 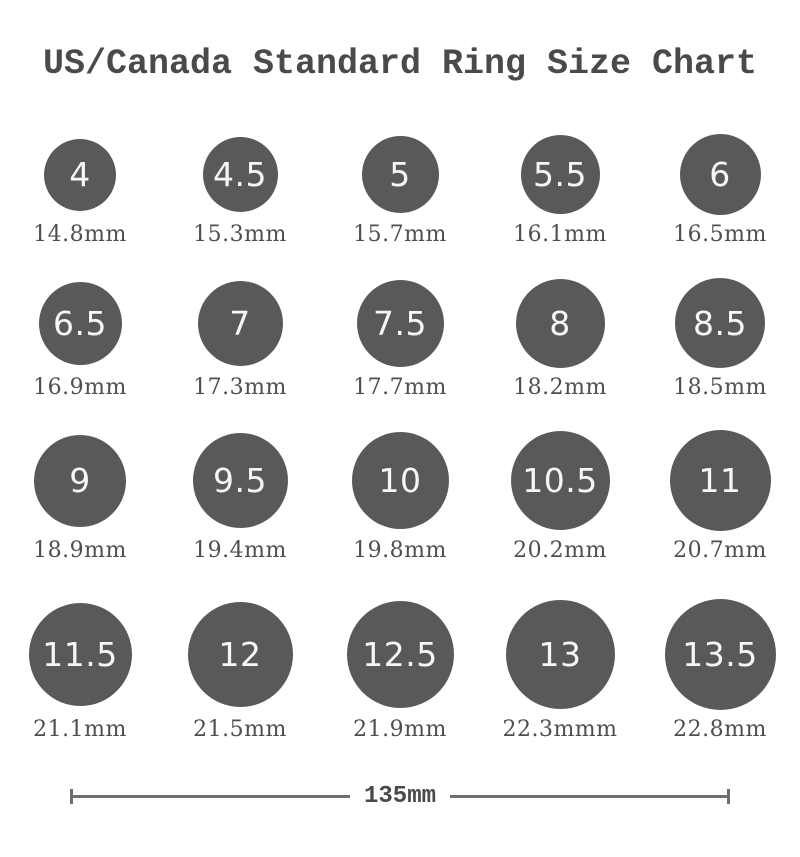 I want to click on ring-size-circle: 4.5, so click(x=240, y=175).